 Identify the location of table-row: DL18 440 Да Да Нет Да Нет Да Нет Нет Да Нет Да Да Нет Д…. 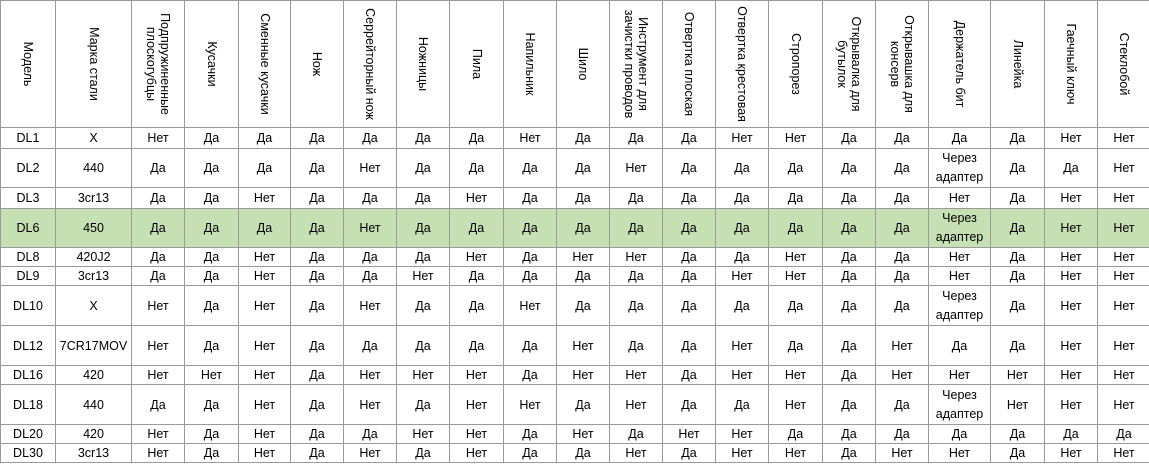
(574, 404).